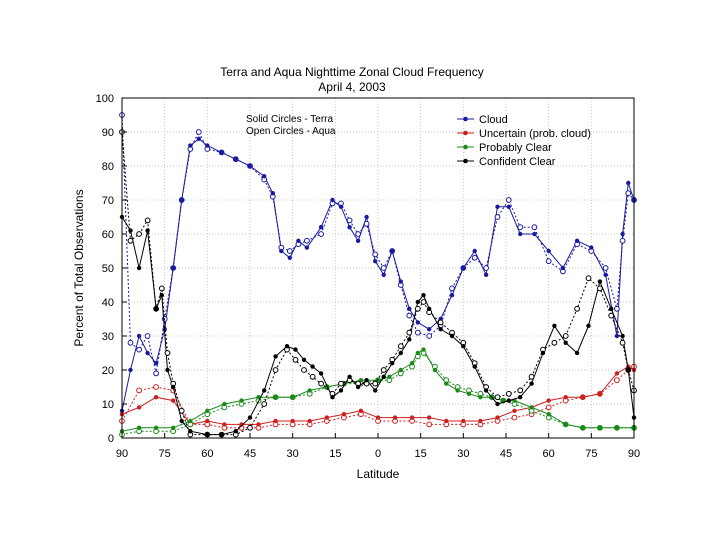 The image size is (720, 545). I want to click on legend-marker-cloud, so click(465, 119).